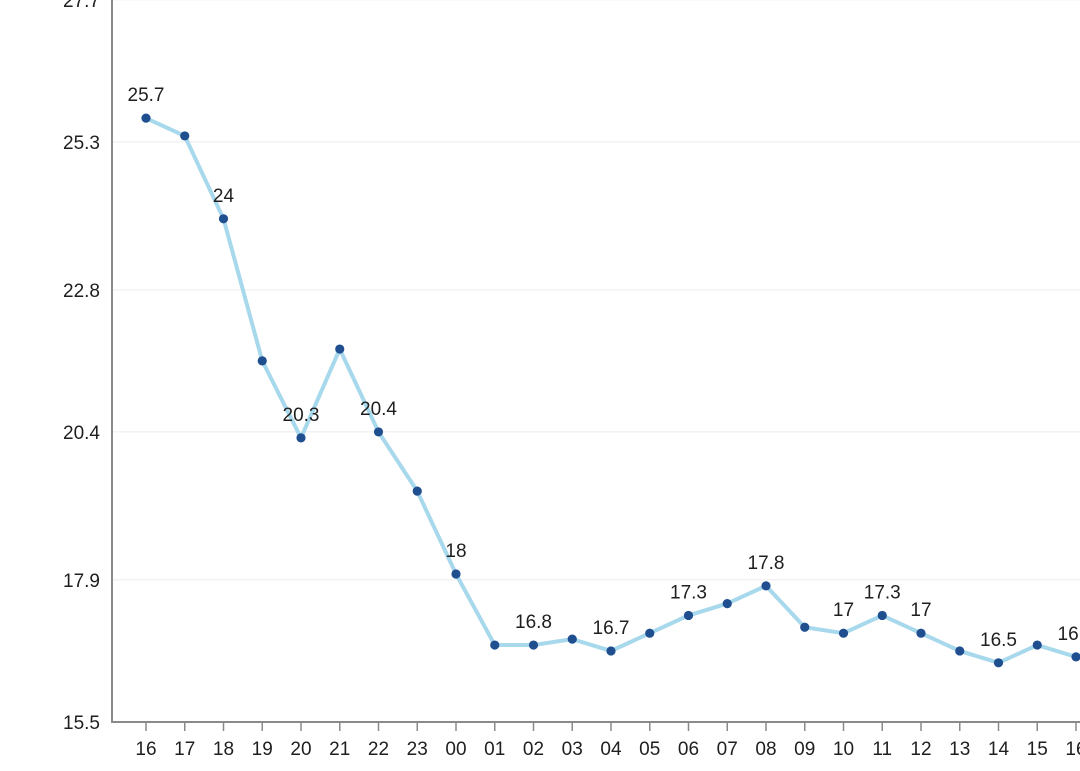 This screenshot has width=1080, height=771. What do you see at coordinates (999, 749) in the screenshot?
I see `x-tick-label: 14` at bounding box center [999, 749].